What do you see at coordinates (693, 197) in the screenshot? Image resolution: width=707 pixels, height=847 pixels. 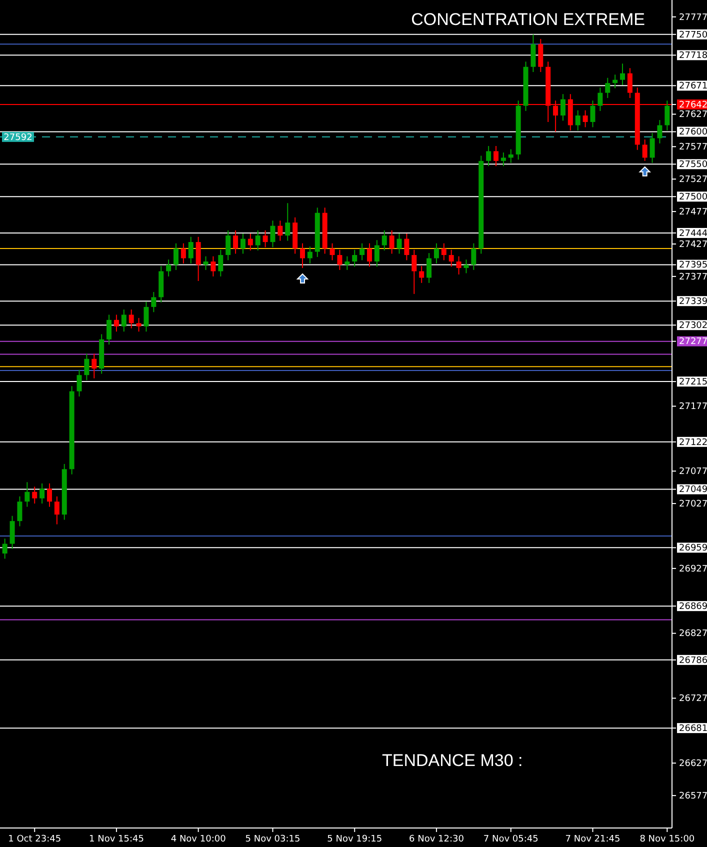 I see `y-tick-label: 27500` at bounding box center [693, 197].